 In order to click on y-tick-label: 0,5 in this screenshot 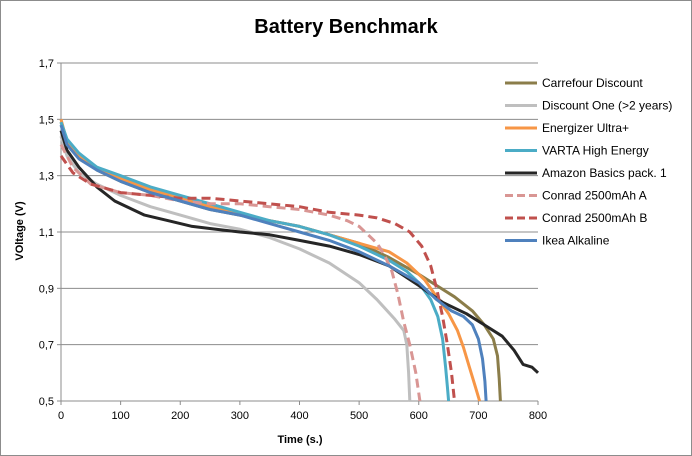, I will do `click(46, 402)`.